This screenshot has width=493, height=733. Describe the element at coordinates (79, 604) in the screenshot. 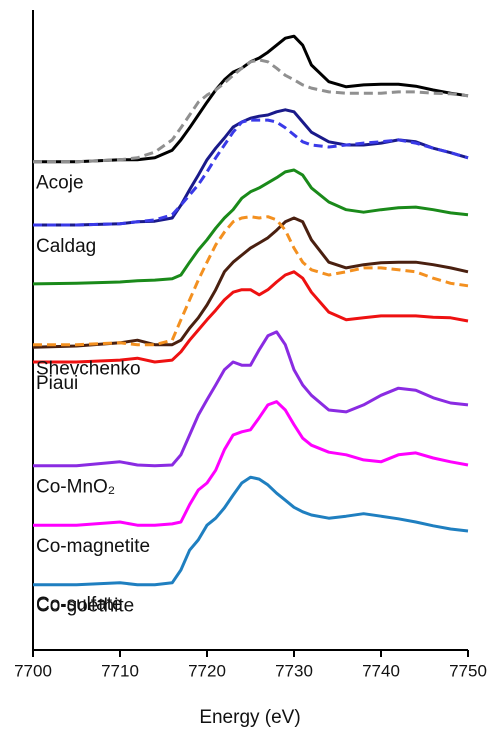

I see `series-label: Co-sulfate` at that location.